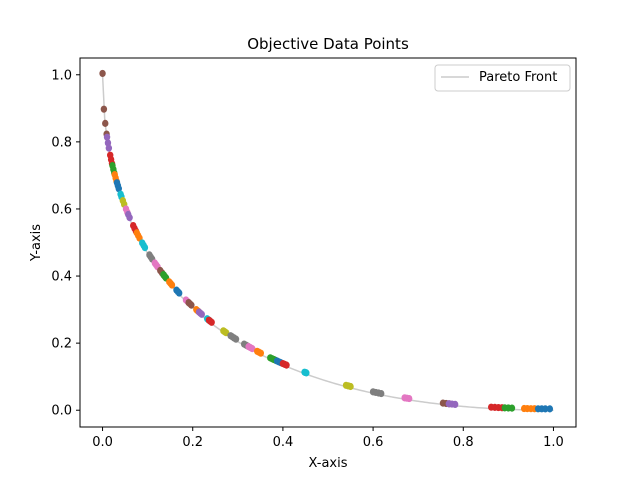 This screenshot has width=640, height=480. Describe the element at coordinates (192, 442) in the screenshot. I see `x-tick-label: 0.2` at that location.